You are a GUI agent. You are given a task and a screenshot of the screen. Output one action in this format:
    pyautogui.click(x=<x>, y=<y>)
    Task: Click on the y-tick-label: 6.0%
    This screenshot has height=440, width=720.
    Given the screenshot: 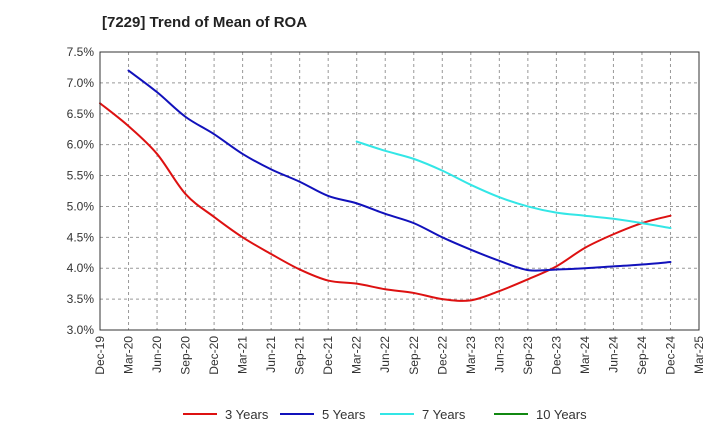 What is the action you would take?
    pyautogui.click(x=81, y=145)
    